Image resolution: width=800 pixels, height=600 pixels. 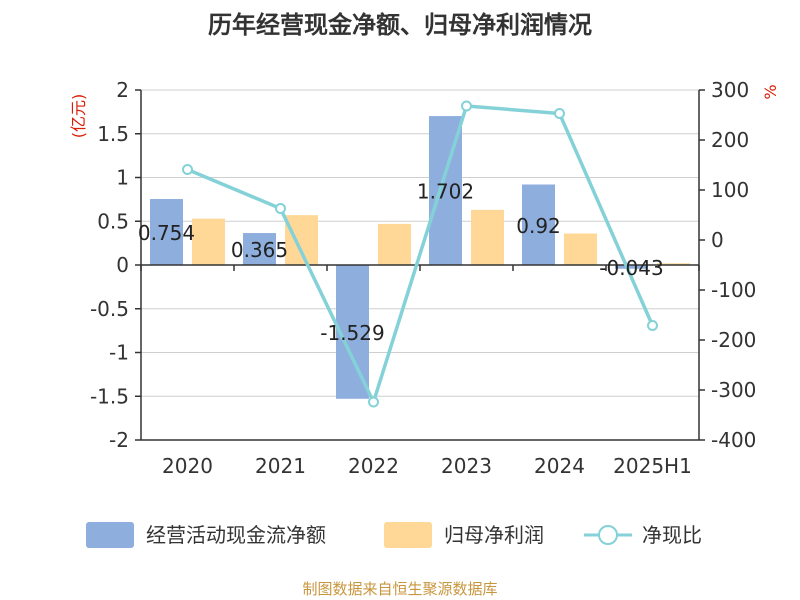 What do you see at coordinates (733, 290) in the screenshot?
I see `right-tick-label: -100` at bounding box center [733, 290].